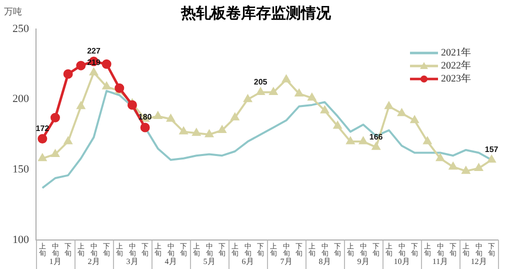 This screenshot has height=269, width=512. What do you see at coordinates (261, 82) in the screenshot?
I see `data-label: 205` at bounding box center [261, 82].